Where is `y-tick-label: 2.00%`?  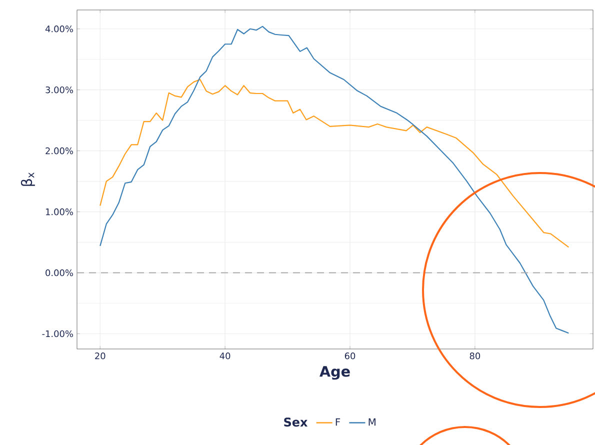 y-tick-label: 2.00% is located at coordinates (59, 150).